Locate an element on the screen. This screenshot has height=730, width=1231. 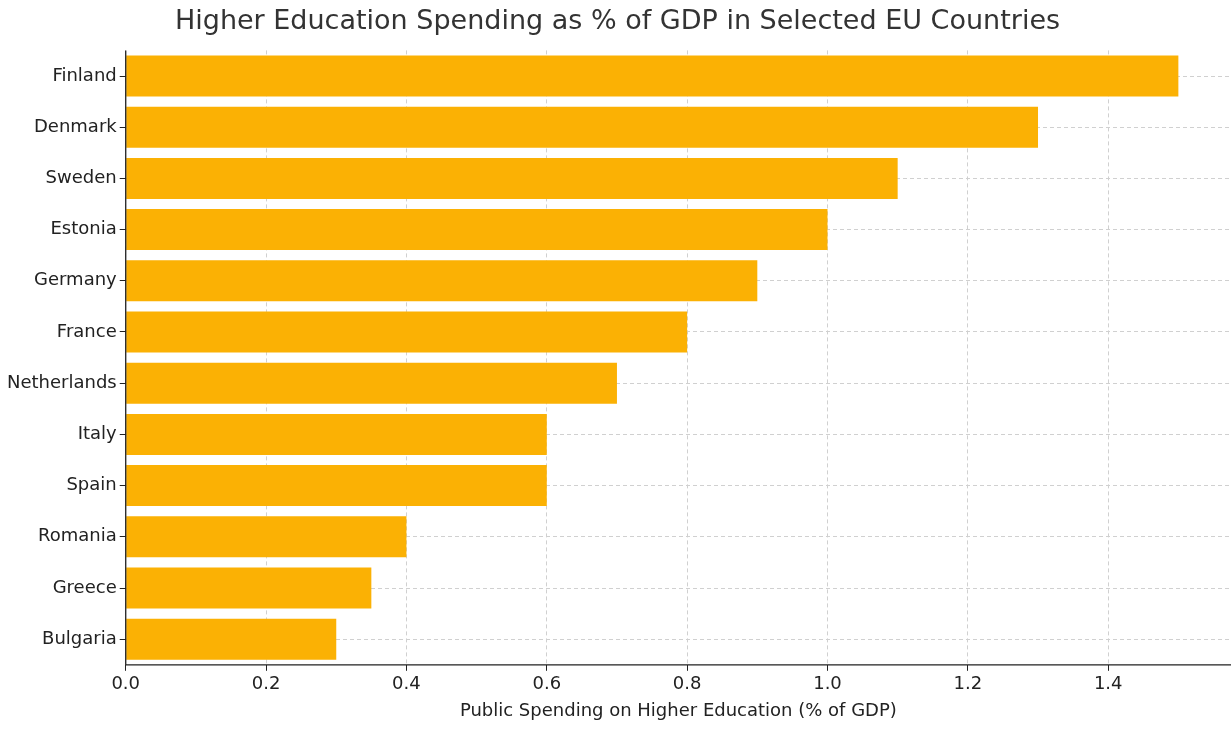
chart-title: Higher Education Spending as % of GDP in Selected EU Countries is located at coordinates (617, 20).